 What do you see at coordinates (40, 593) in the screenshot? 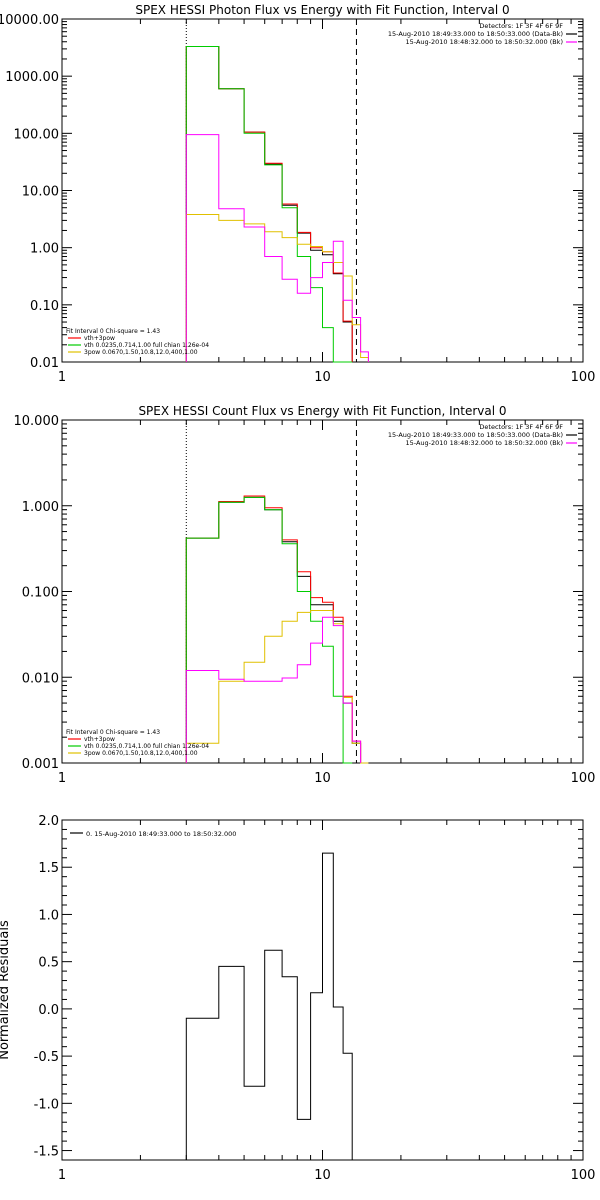
I see `y-tick-label: 0.100` at bounding box center [40, 593].